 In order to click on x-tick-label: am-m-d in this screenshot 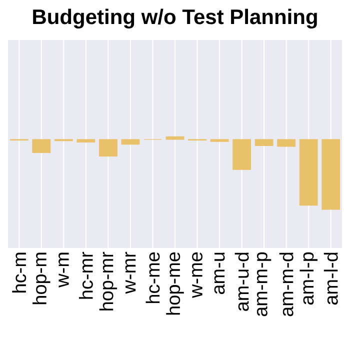, I will do `click(286, 284)`.